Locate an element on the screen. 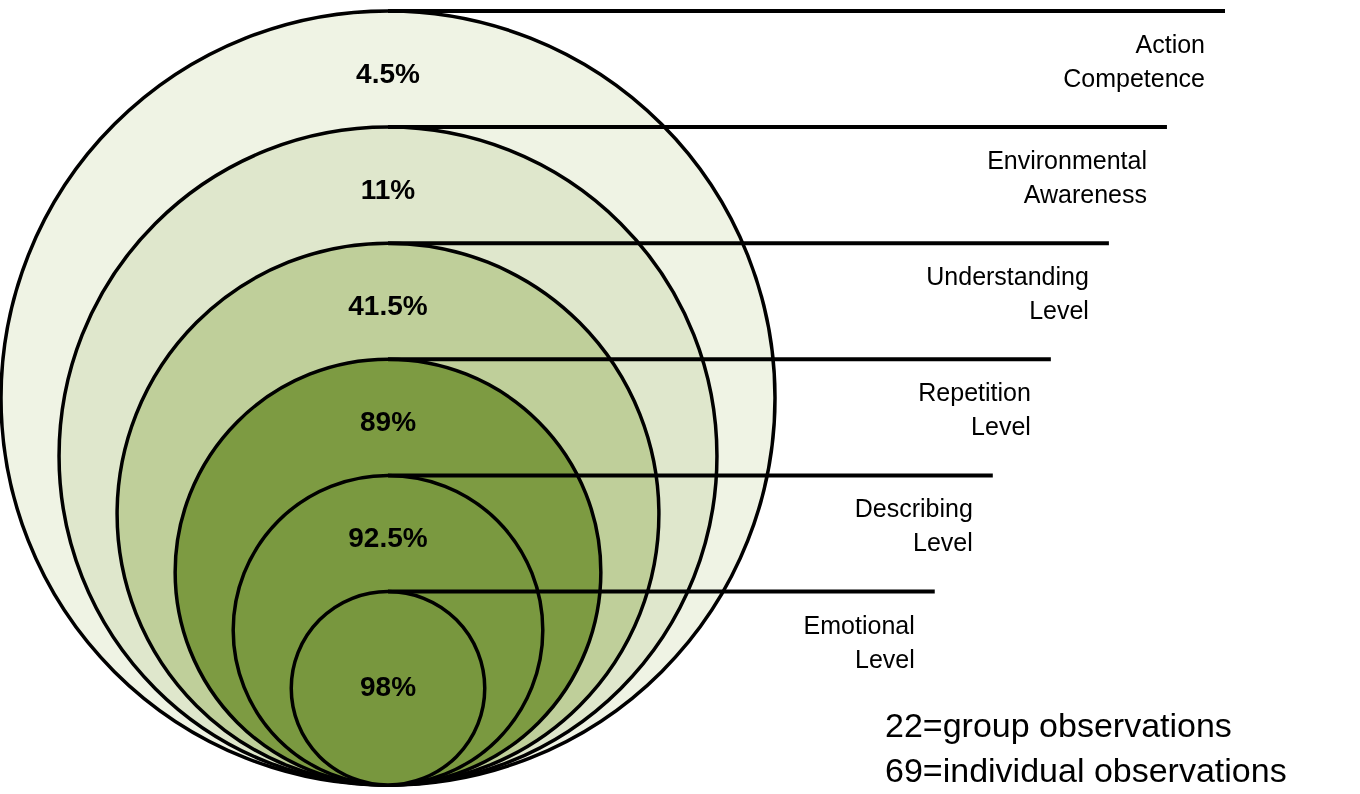 This screenshot has width=1360, height=794. category-label: Emotional Level is located at coordinates (859, 641).